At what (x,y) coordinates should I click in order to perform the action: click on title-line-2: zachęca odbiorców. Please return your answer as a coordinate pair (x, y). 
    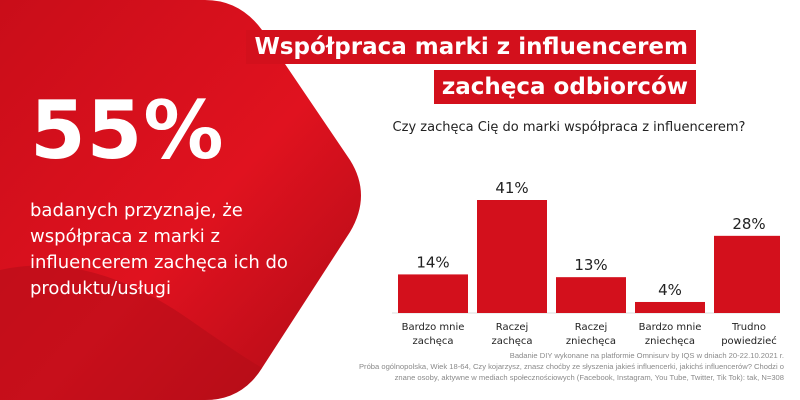
    Looking at the image, I should click on (564, 87).